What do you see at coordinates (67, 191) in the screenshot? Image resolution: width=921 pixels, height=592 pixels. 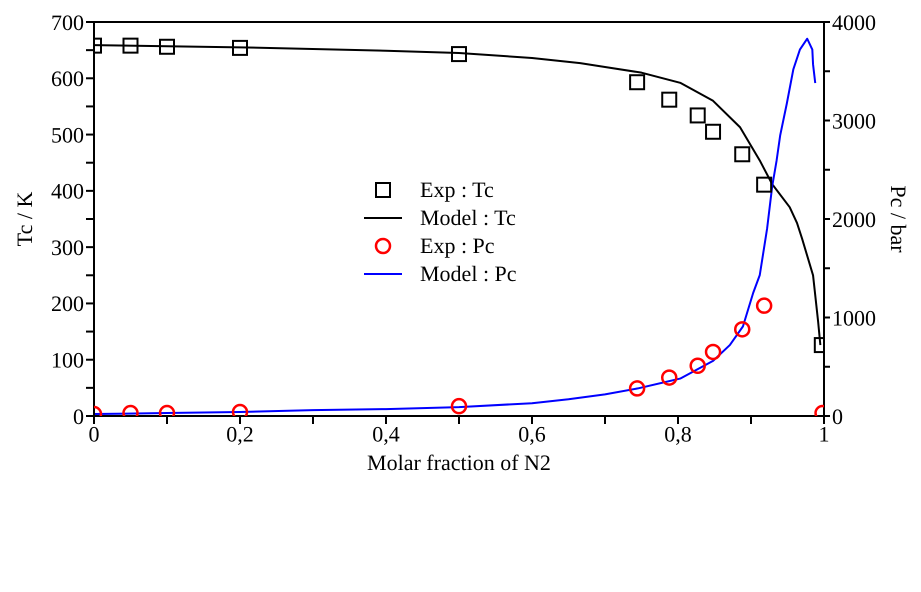 I see `y-tick-label: 400` at bounding box center [67, 191].